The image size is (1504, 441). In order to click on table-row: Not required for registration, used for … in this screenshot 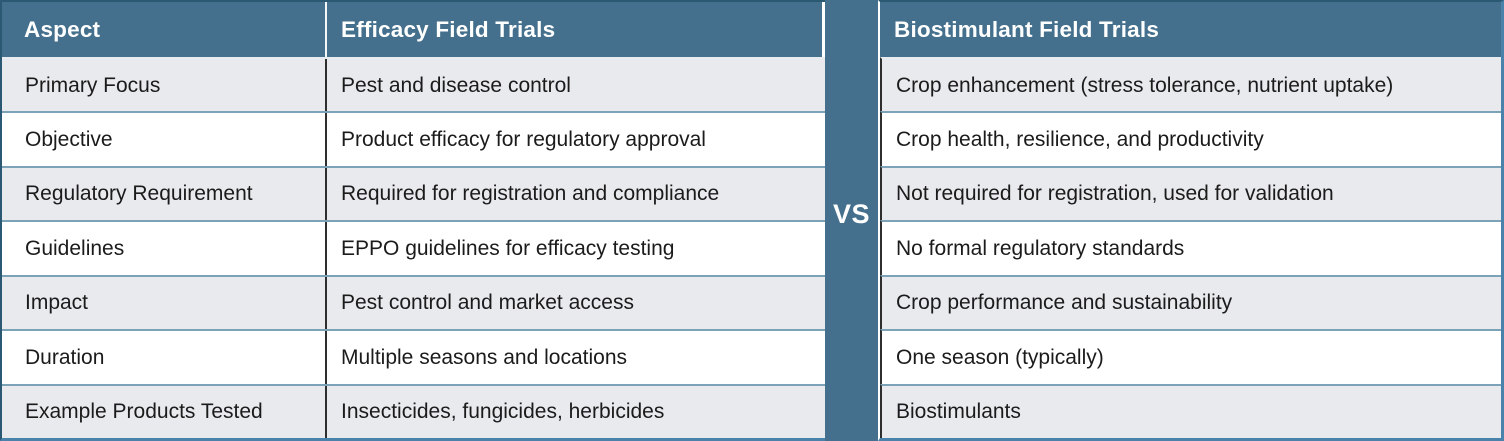, I will do `click(1190, 193)`.